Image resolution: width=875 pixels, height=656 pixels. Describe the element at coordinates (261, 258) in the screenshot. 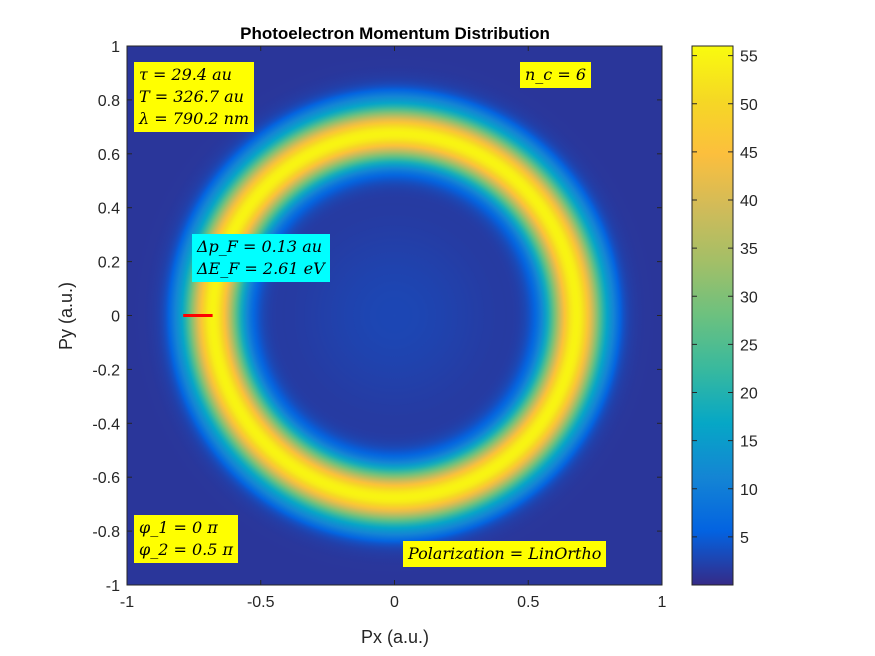

I see `delta-box: Δp_F = 0.13 au ΔE_F = 2.61 eV` at that location.